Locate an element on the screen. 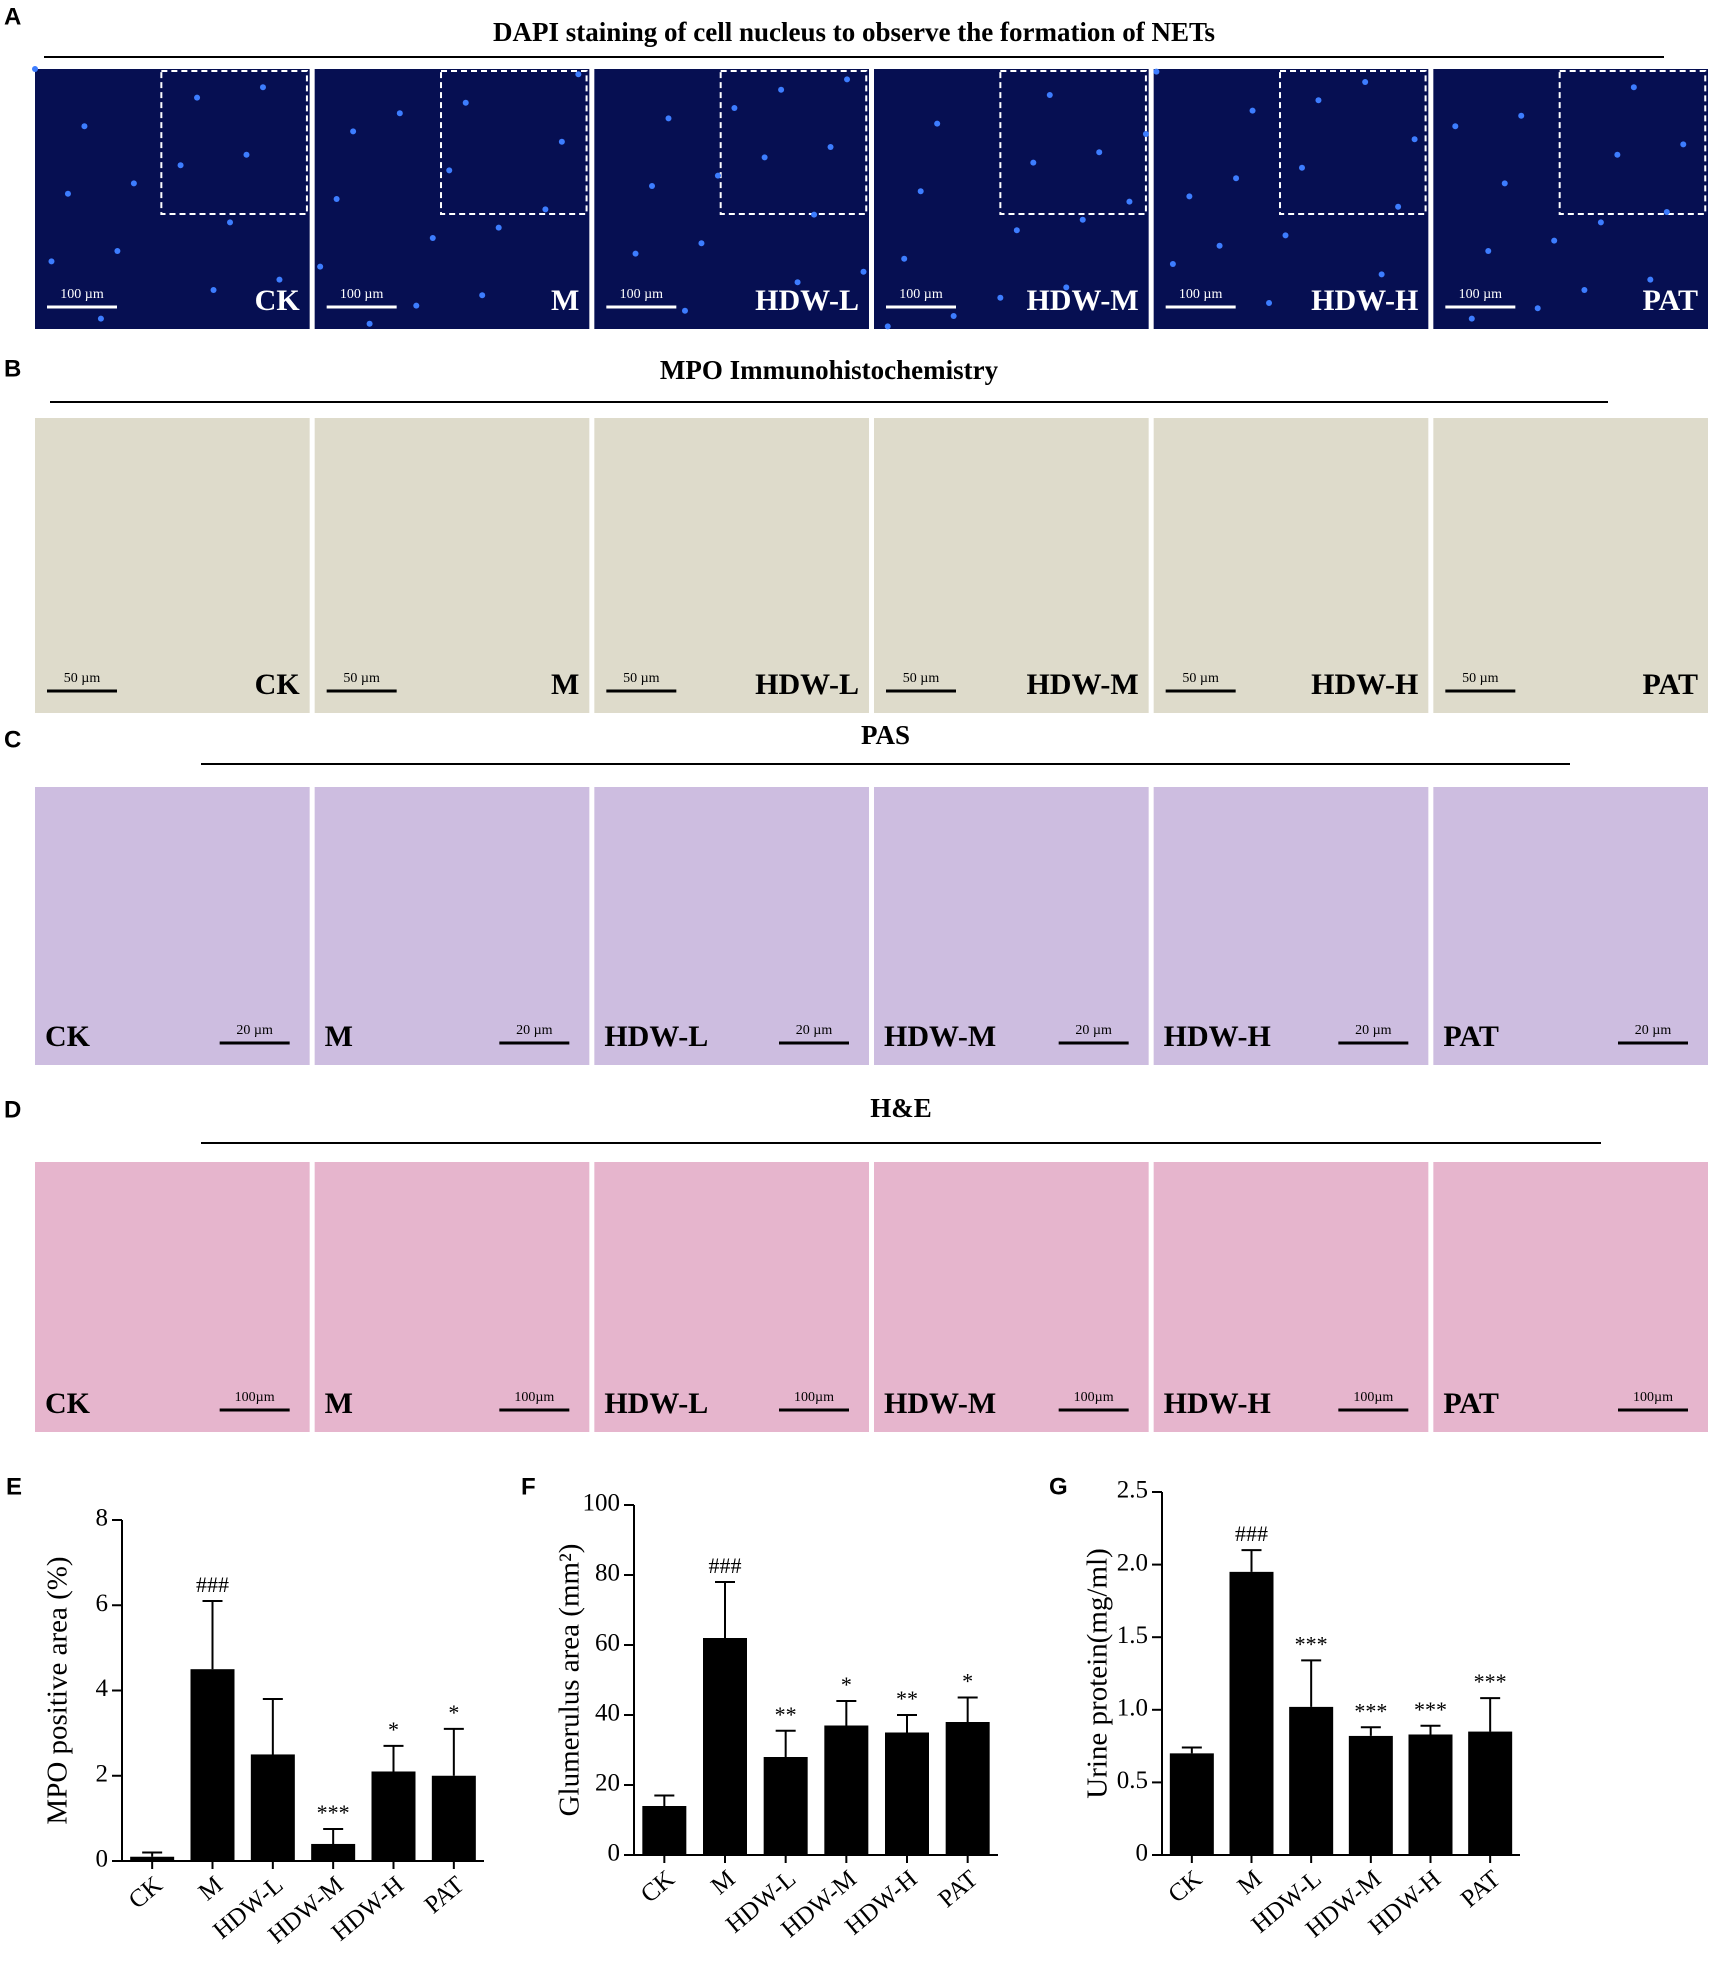  panel-letter: A is located at coordinates (12, 16).